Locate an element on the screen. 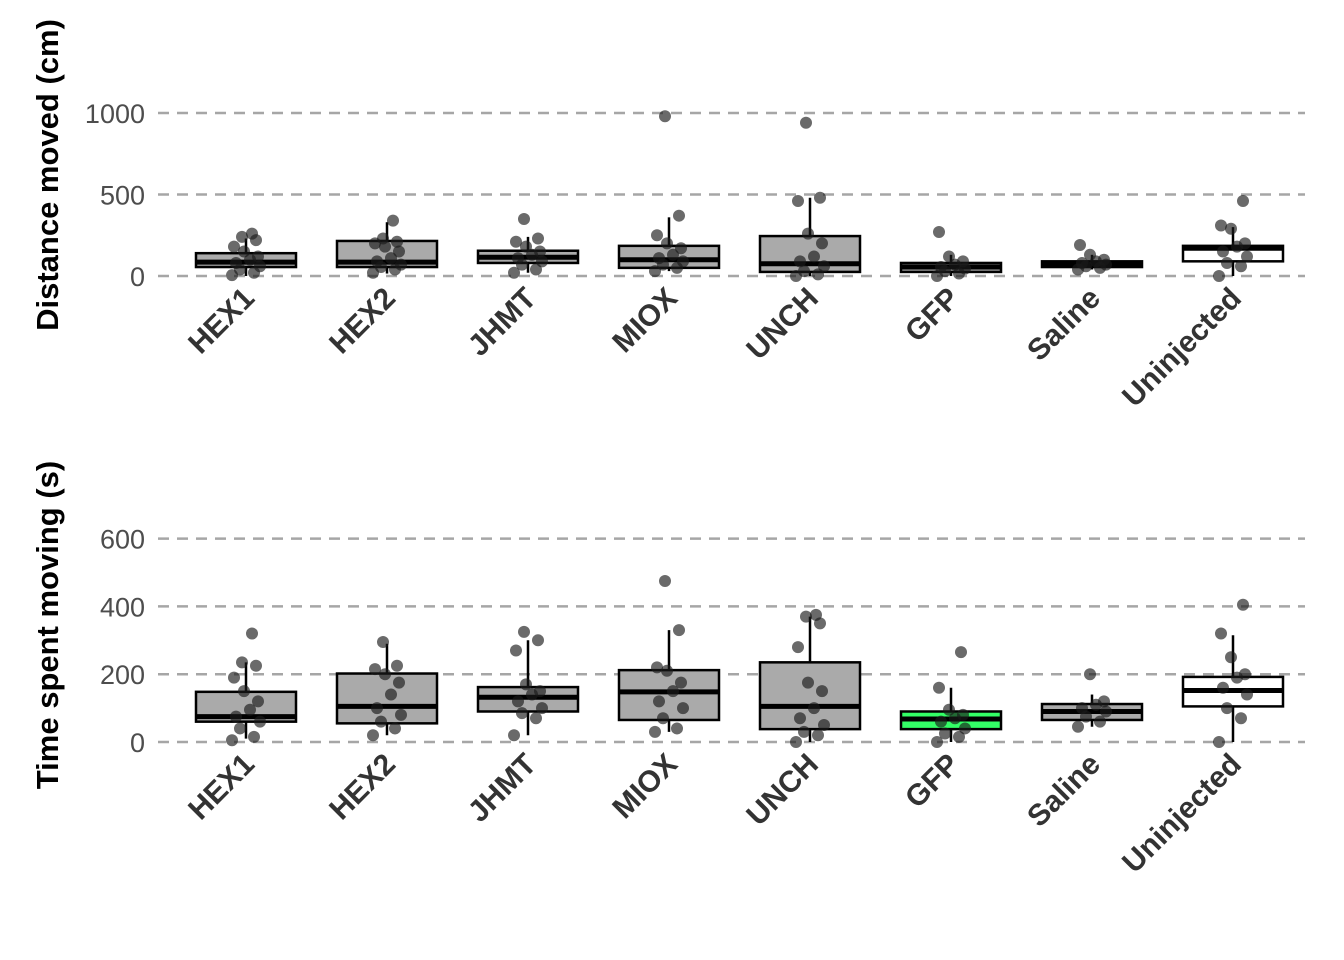 This screenshot has width=1344, height=960. x-tick-labels: HEX1 HEX2 JHMT MIOX UNCH GFP Saline Uninjected is located at coordinates (715, 348).